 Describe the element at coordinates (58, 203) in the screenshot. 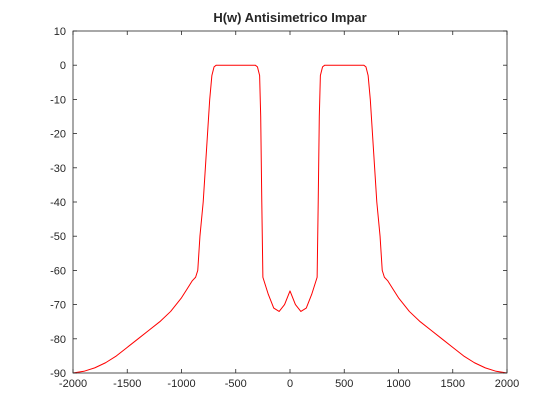

I see `y-tick-label: -40` at that location.